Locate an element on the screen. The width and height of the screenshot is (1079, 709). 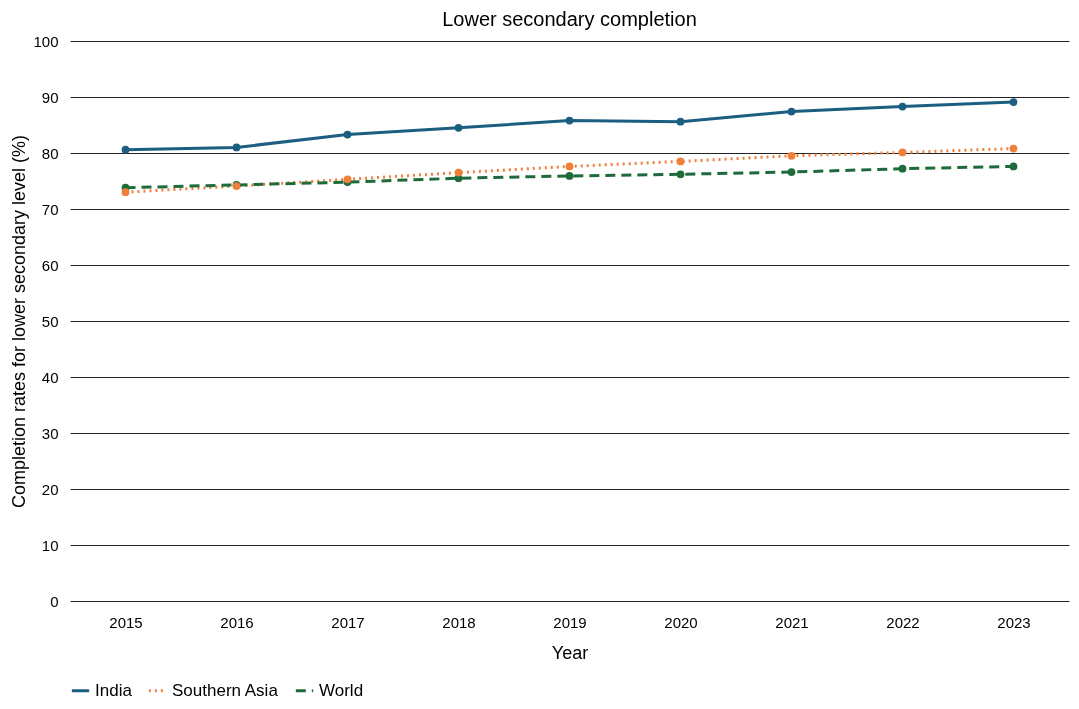
x-tick-label: 2017 is located at coordinates (348, 622).